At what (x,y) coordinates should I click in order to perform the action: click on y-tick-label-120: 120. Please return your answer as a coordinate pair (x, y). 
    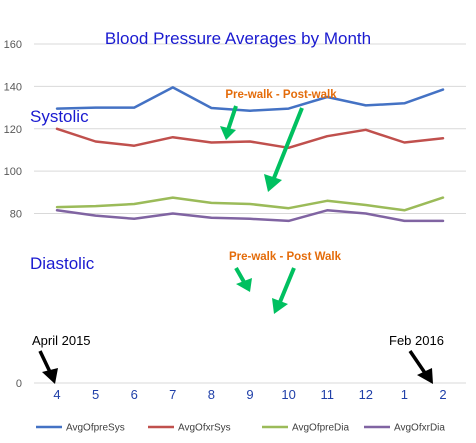
    Looking at the image, I should click on (13, 130).